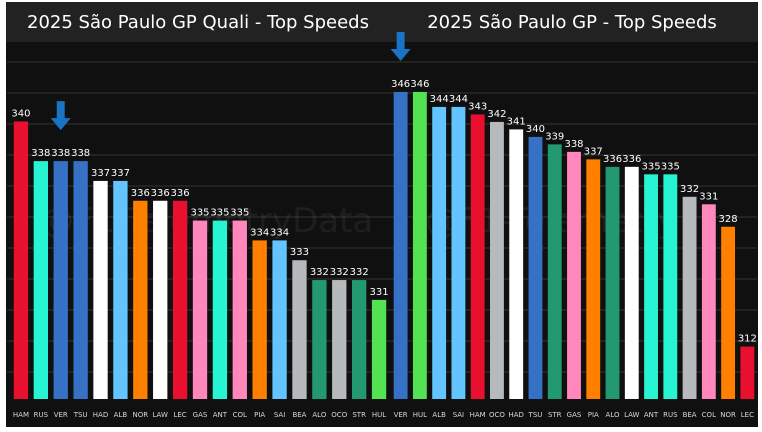 Image resolution: width=762 pixels, height=432 pixels. Describe the element at coordinates (612, 282) in the screenshot. I see `right-bar-alo` at that location.